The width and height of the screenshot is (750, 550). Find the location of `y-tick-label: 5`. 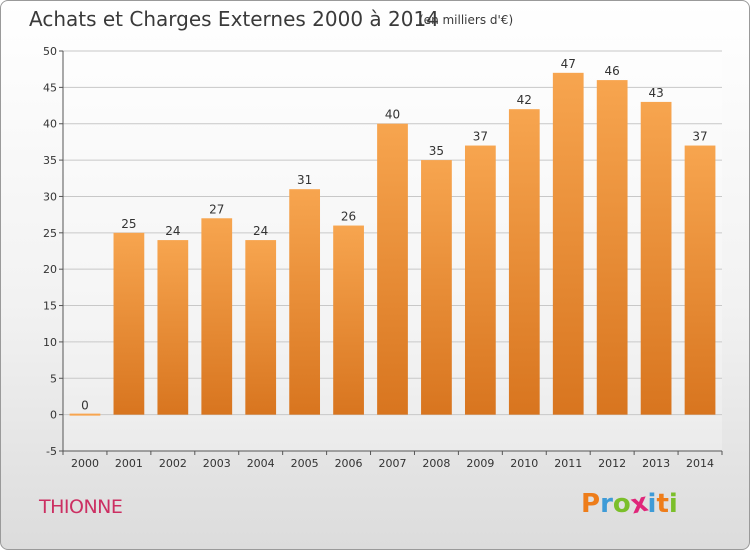

y-tick-label: 5 is located at coordinates (53, 378).